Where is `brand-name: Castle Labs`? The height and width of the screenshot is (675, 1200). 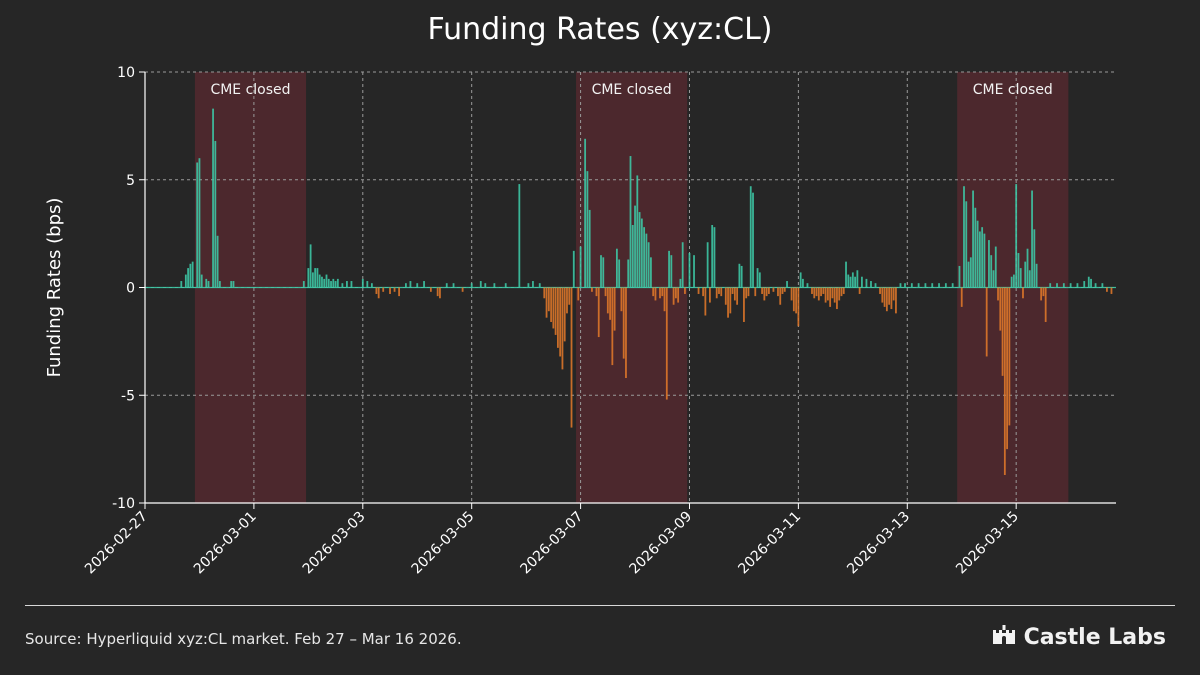
brand-name: Castle Labs is located at coordinates (1094, 637).